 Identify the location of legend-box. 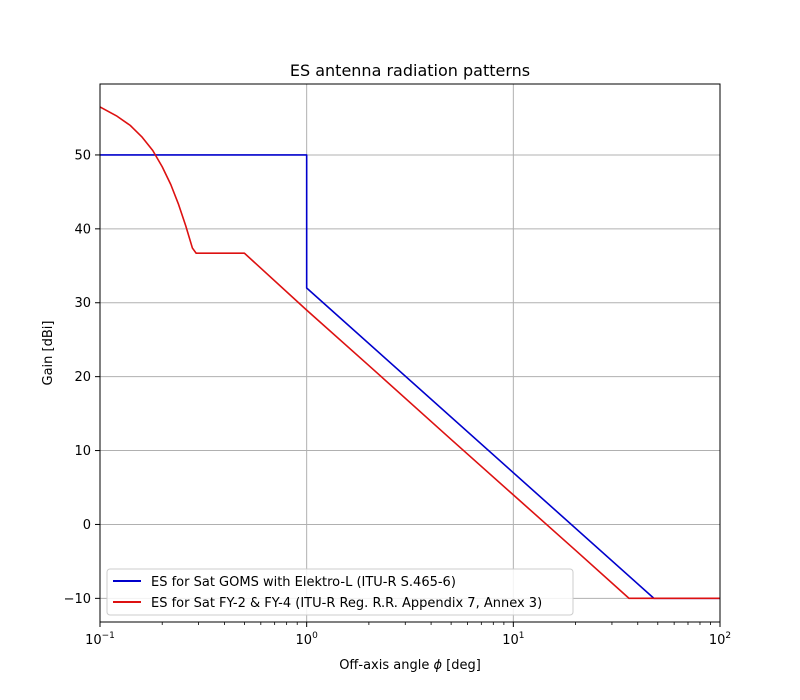
(340, 592).